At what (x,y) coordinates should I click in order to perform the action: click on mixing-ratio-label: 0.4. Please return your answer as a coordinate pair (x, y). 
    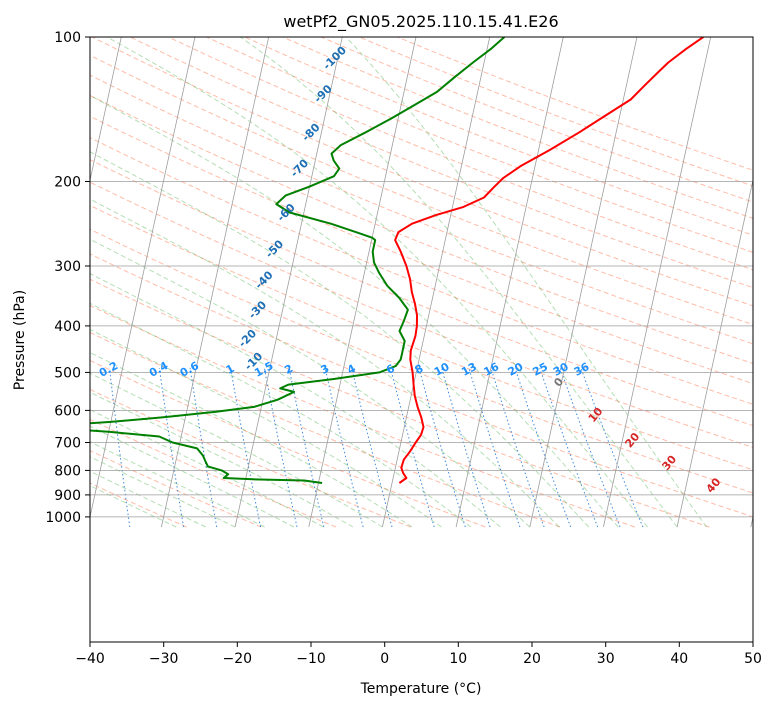
    Looking at the image, I should click on (159, 369).